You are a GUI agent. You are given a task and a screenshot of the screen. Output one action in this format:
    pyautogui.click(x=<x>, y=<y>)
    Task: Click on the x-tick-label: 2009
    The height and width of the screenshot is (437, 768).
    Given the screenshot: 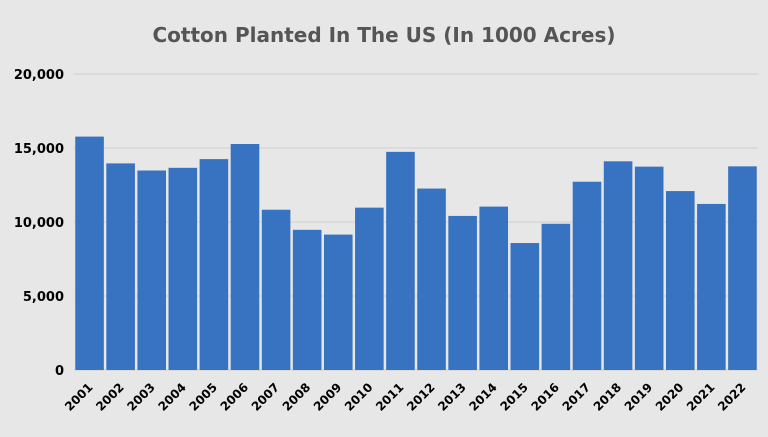 What is the action you would take?
    pyautogui.click(x=328, y=397)
    